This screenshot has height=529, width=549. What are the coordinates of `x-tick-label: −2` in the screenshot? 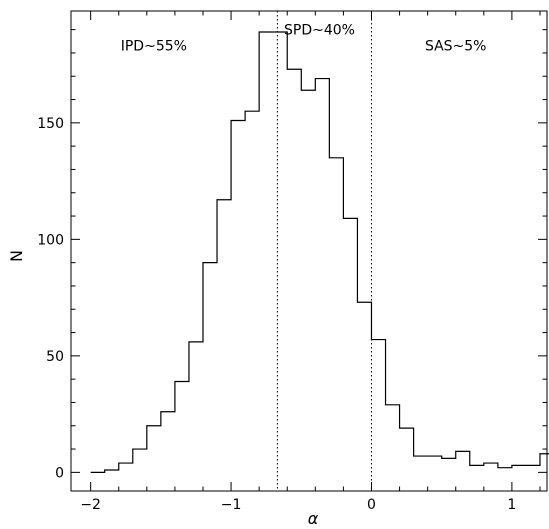 It's located at (90, 505).